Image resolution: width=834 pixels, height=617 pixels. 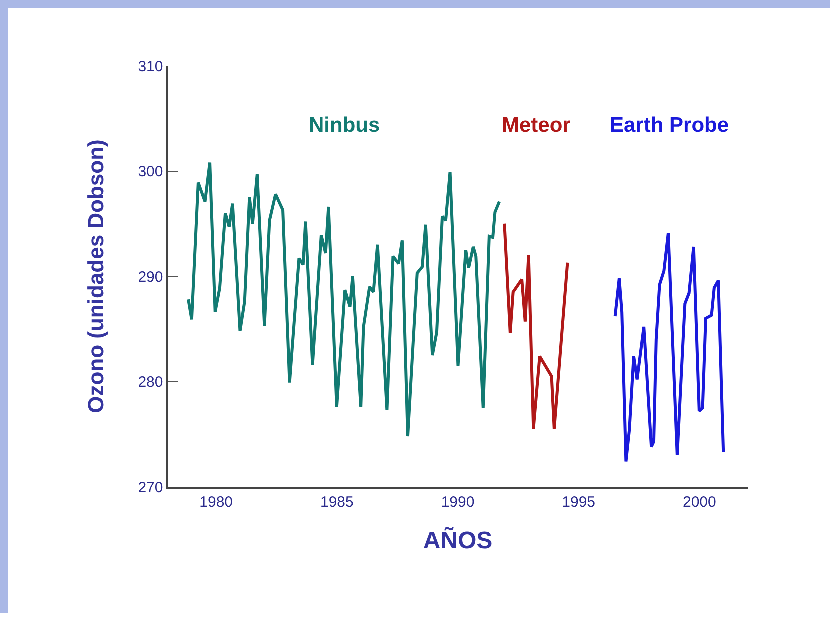 What do you see at coordinates (151, 67) in the screenshot?
I see `y-tick-label: 310` at bounding box center [151, 67].